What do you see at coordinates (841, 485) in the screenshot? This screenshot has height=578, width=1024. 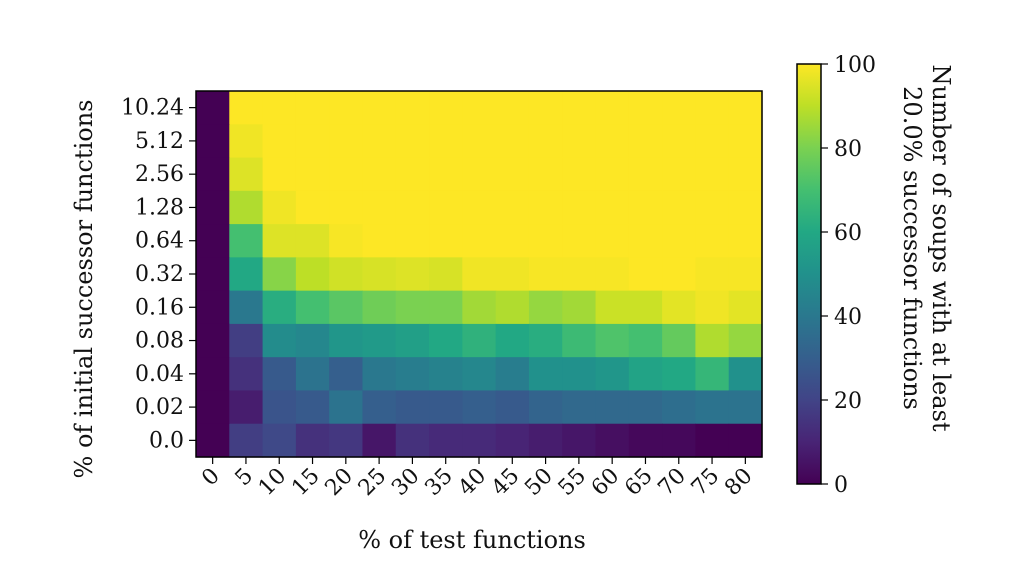 I see `colorbar-tick-label: 0` at bounding box center [841, 485].